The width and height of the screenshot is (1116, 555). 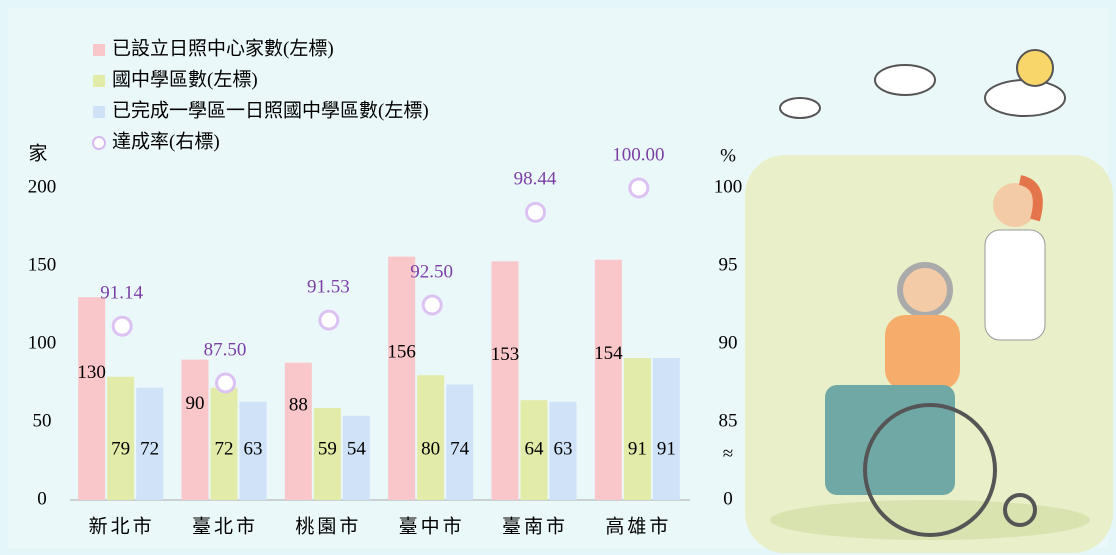 What do you see at coordinates (728, 155) in the screenshot?
I see `y2-axis-label: %` at bounding box center [728, 155].